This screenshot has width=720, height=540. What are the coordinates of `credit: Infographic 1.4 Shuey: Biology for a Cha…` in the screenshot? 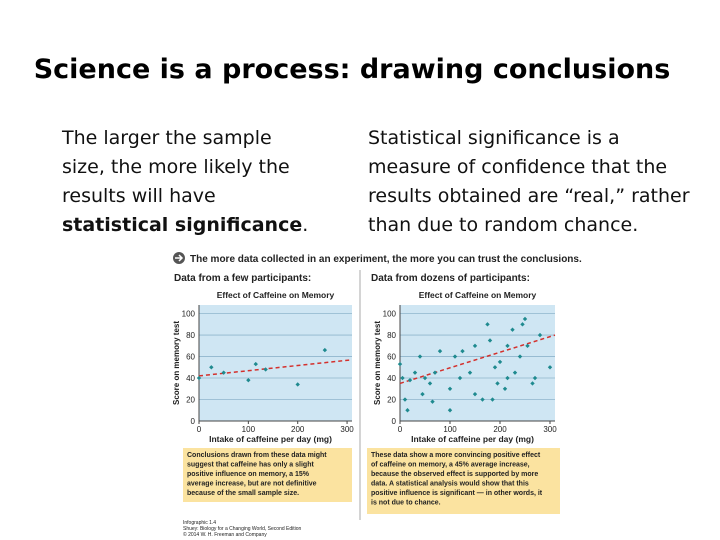 It's located at (242, 529).